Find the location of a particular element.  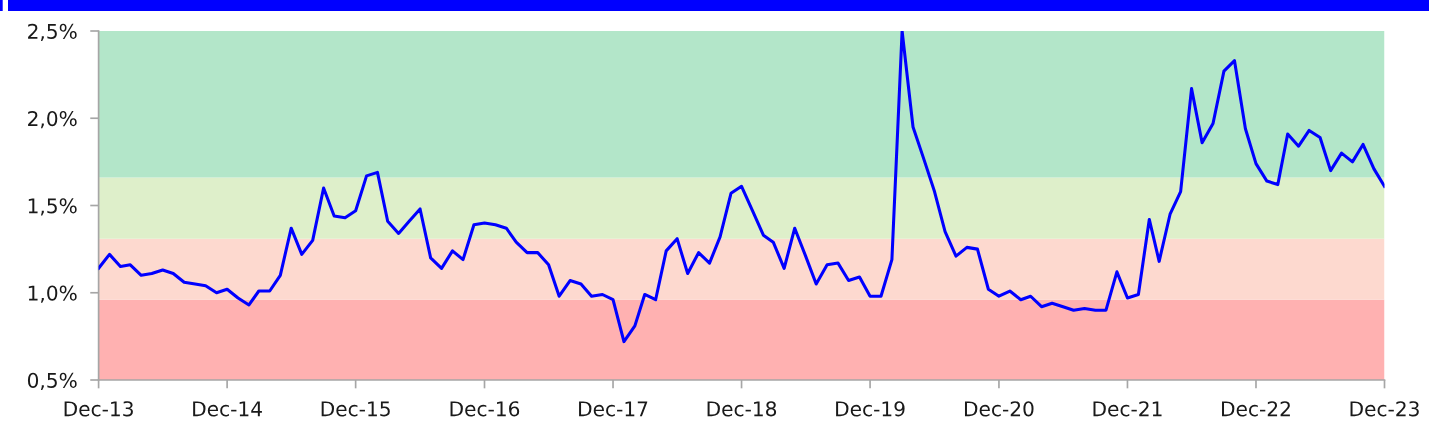

y-tick-label: 0,5% is located at coordinates (52, 381).